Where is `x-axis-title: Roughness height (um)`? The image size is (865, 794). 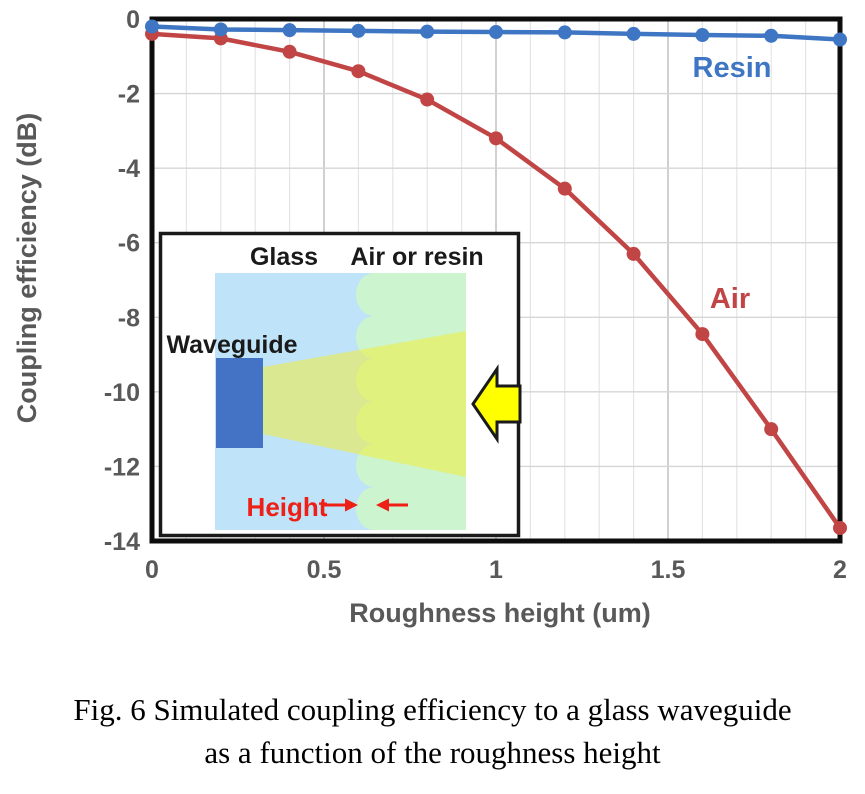
x-axis-title: Roughness height (um) is located at coordinates (499, 613).